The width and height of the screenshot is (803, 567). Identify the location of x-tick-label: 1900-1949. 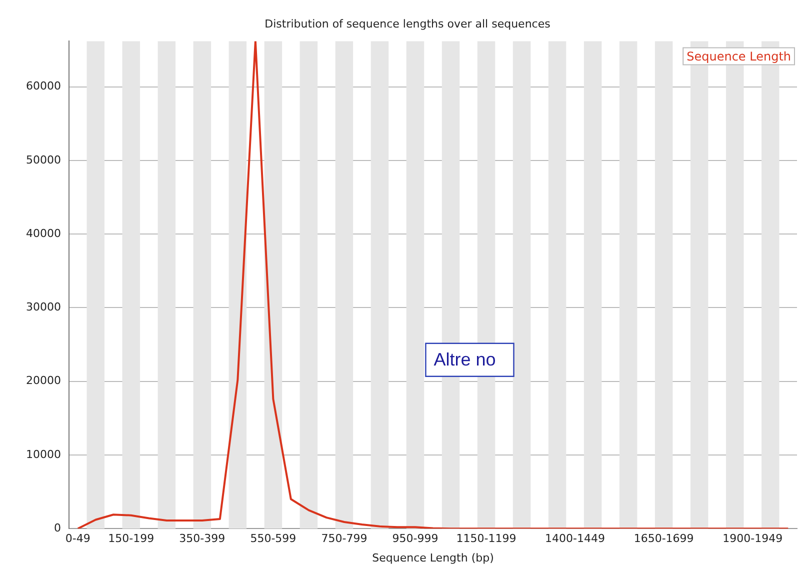
(752, 539).